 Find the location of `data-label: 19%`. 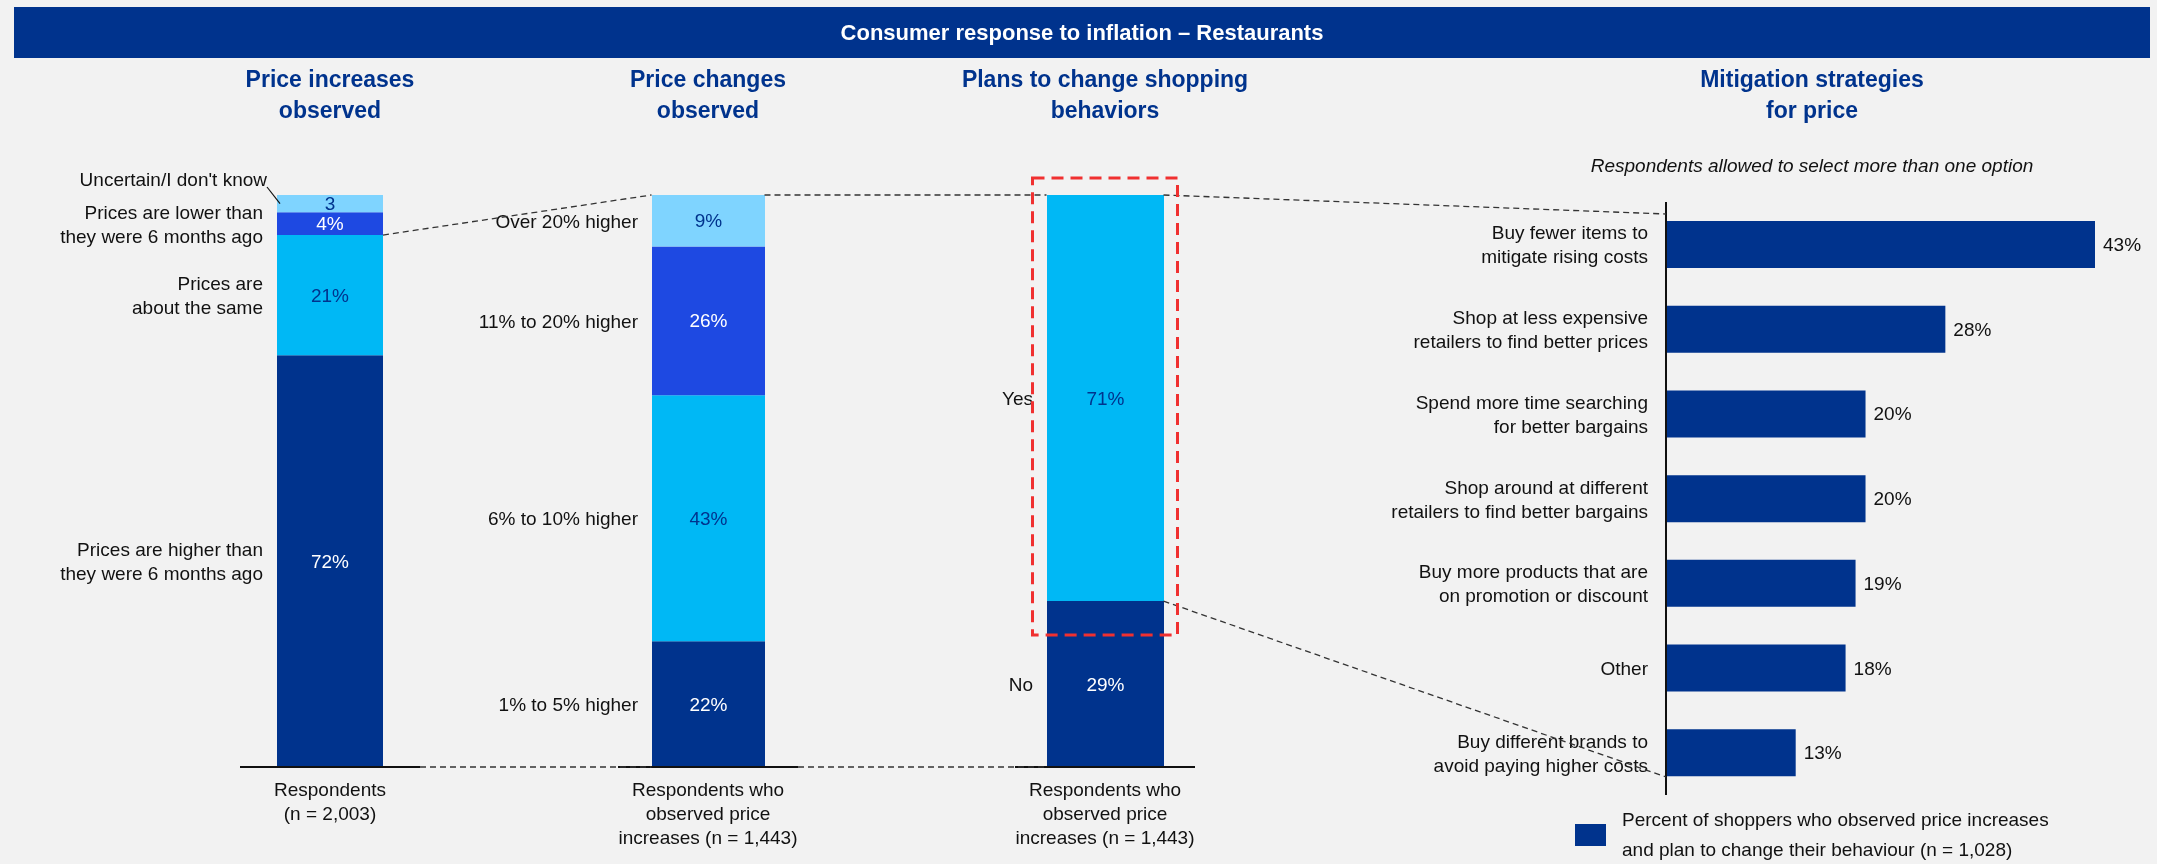

data-label: 19% is located at coordinates (1882, 583).